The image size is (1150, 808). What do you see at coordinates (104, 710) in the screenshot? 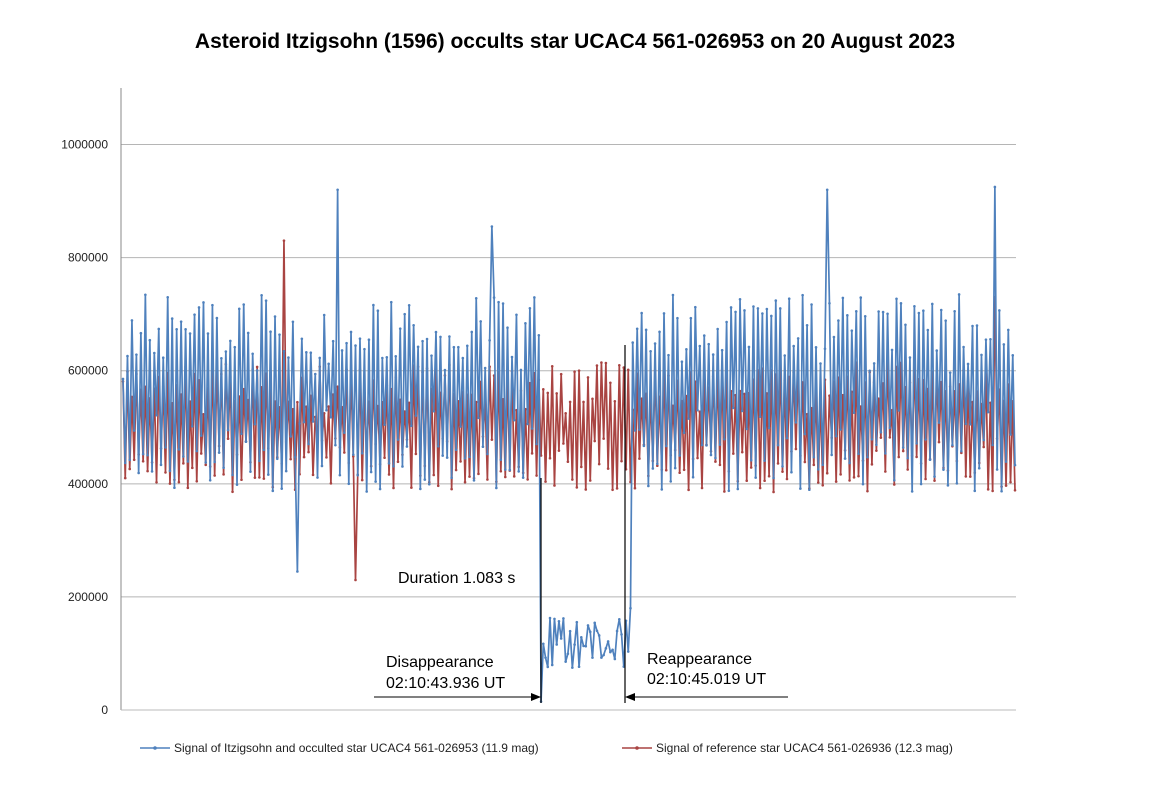
I see `y-tick-label: 0` at bounding box center [104, 710].